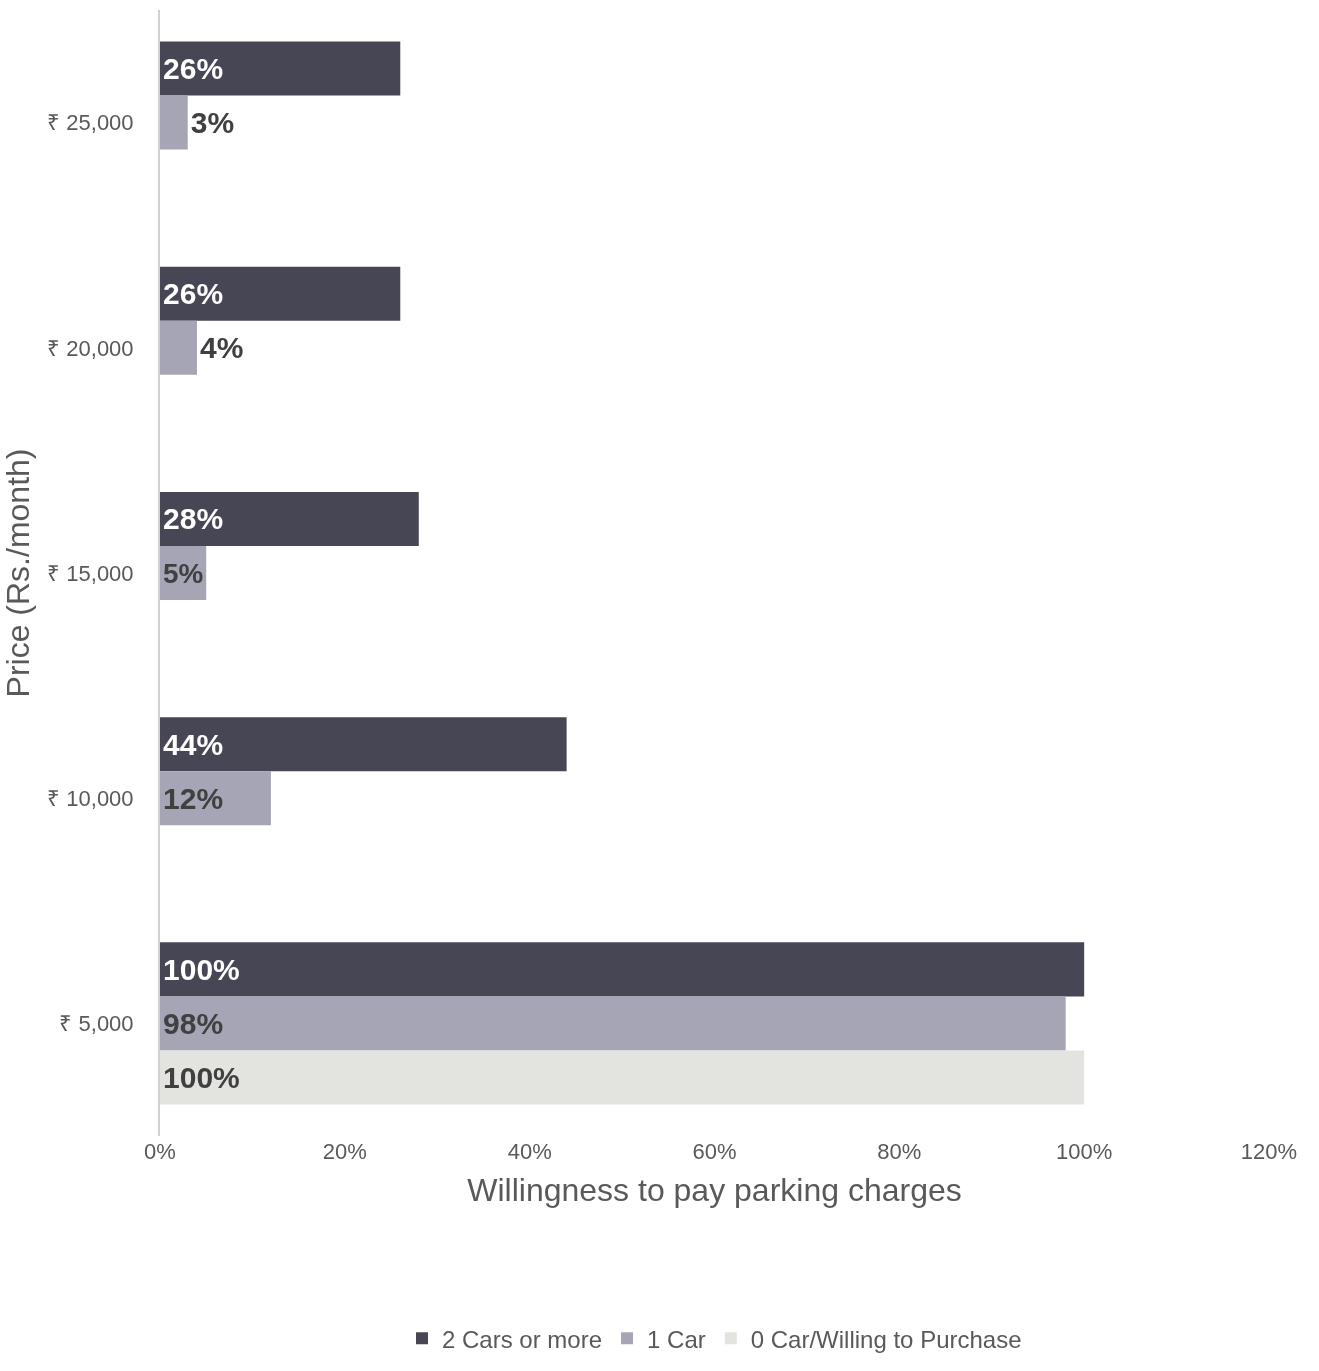  What do you see at coordinates (18, 573) in the screenshot?
I see `y-axis-title: Price (Rs./month)` at bounding box center [18, 573].